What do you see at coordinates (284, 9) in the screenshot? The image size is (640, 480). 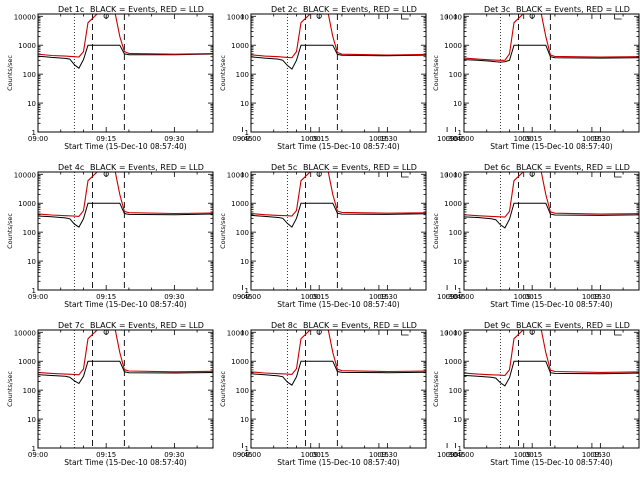 I see `panel-title: Det 2c` at bounding box center [284, 9].